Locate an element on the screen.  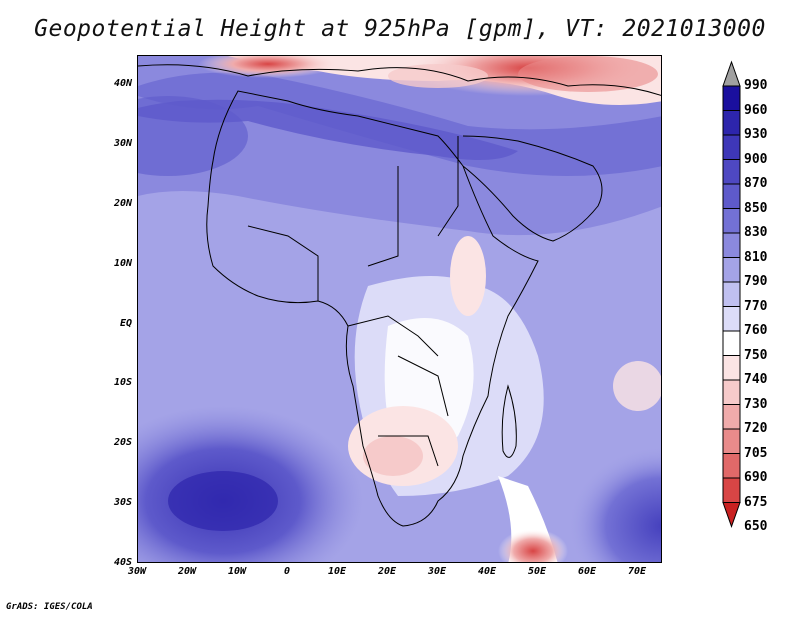
colorbar-level-label: 740 is located at coordinates (756, 379).